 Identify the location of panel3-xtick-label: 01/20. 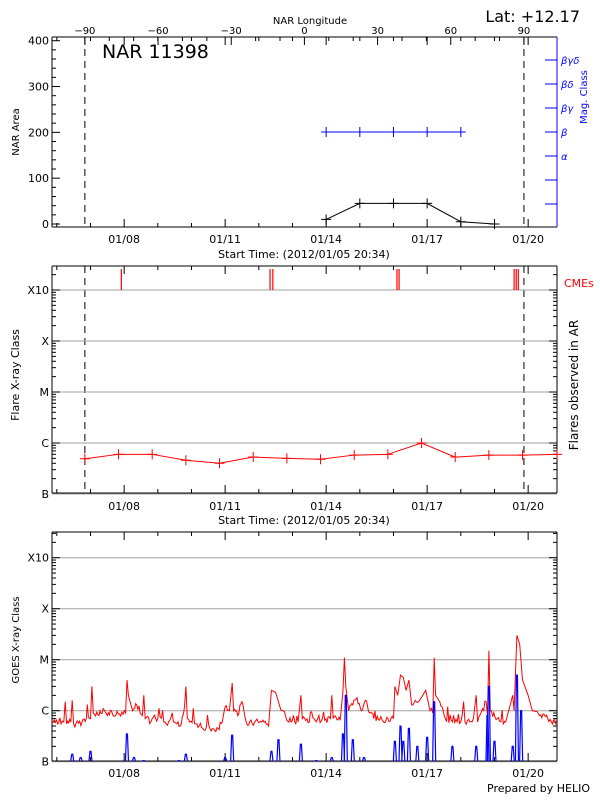
(528, 773).